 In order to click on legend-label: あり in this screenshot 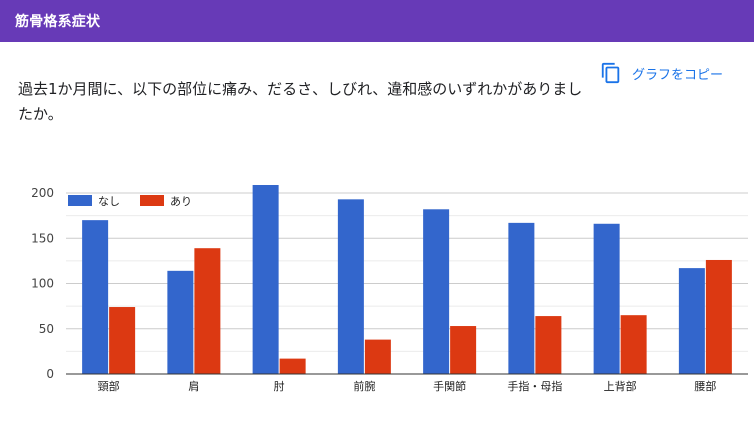, I will do `click(181, 201)`.